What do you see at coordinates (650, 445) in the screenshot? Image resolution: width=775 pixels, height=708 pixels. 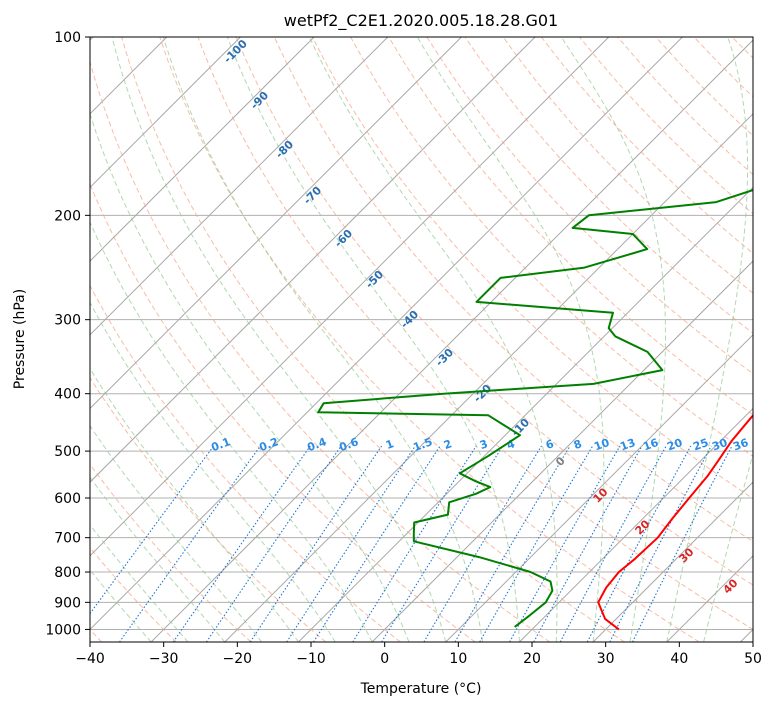 I see `mixing-ratio-label: 16` at bounding box center [650, 445].